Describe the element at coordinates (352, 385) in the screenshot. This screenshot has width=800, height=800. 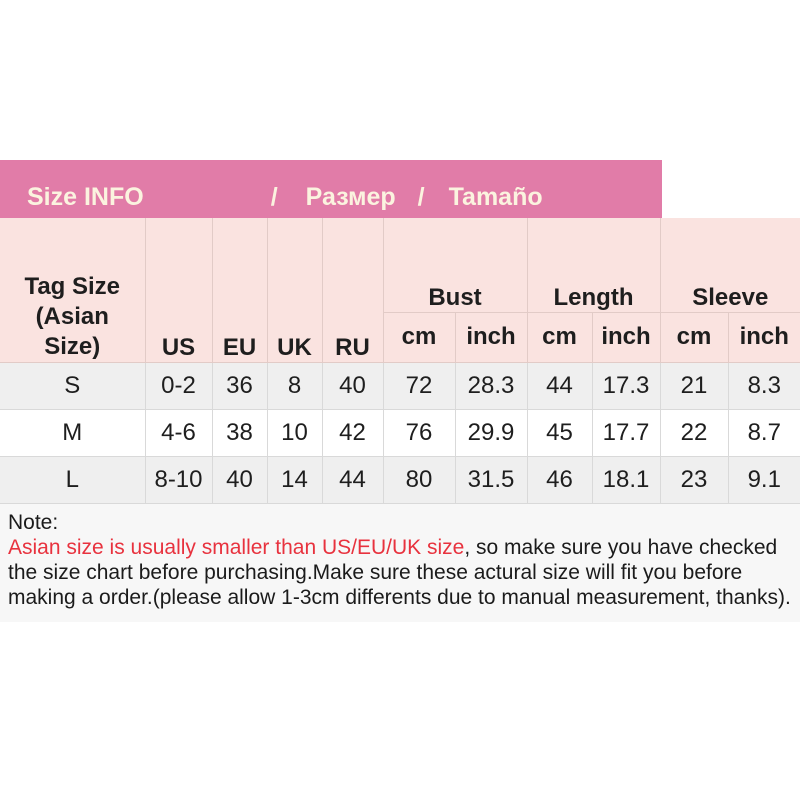
I see `cell-ru: 40` at that location.